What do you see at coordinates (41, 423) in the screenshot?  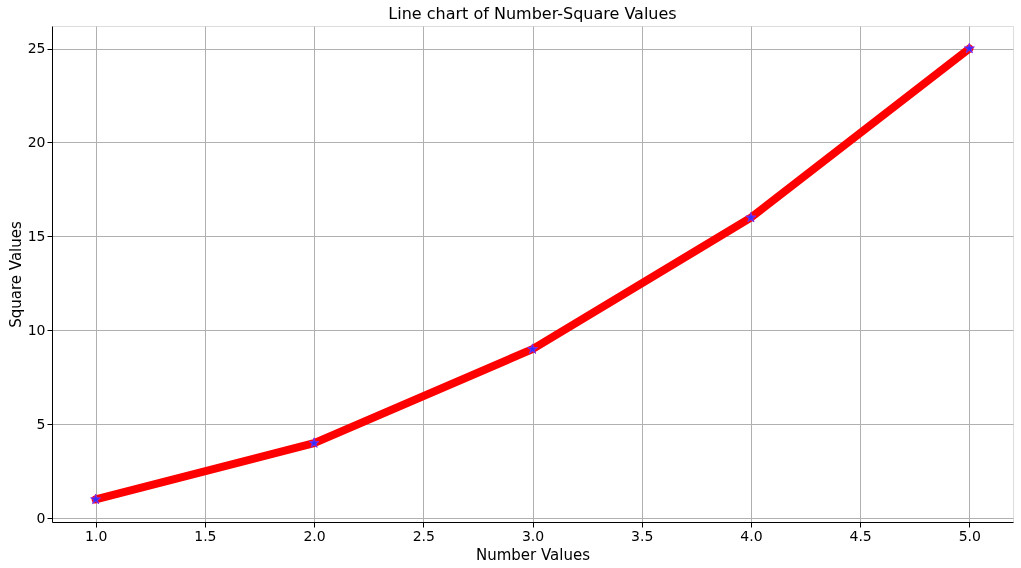 I see `y-tick-label: 5` at bounding box center [41, 423].